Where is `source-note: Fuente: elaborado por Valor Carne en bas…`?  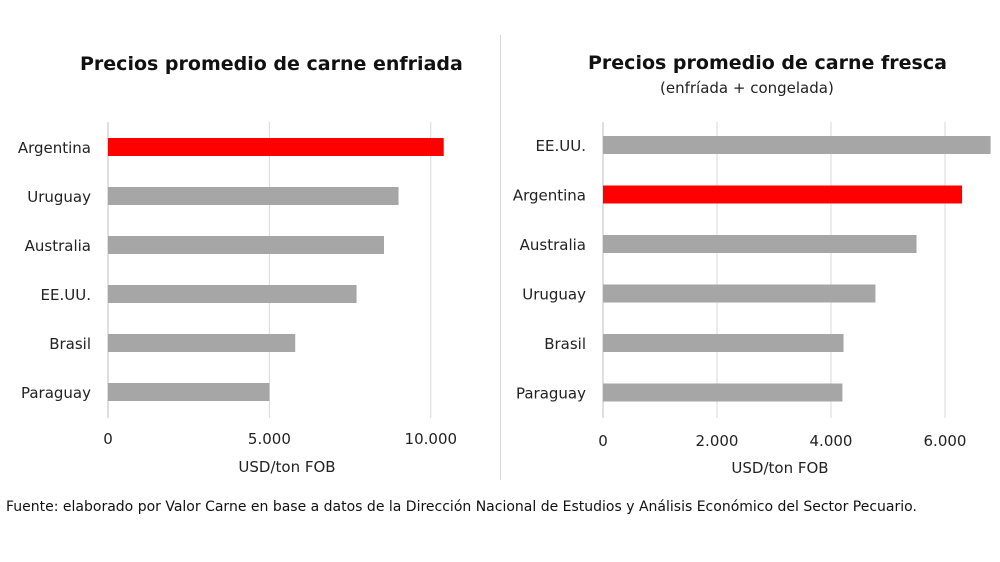 source-note: Fuente: elaborado por Valor Carne en bas… is located at coordinates (461, 507).